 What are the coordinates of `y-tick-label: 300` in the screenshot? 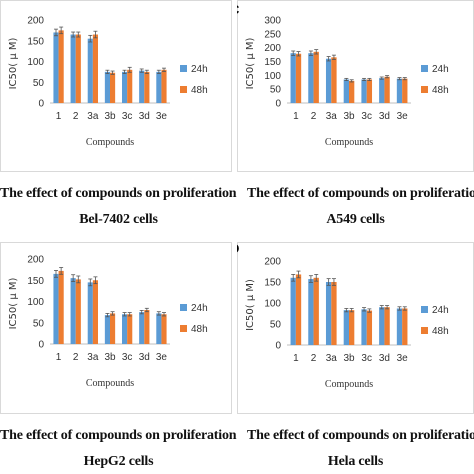 It's located at (272, 21).